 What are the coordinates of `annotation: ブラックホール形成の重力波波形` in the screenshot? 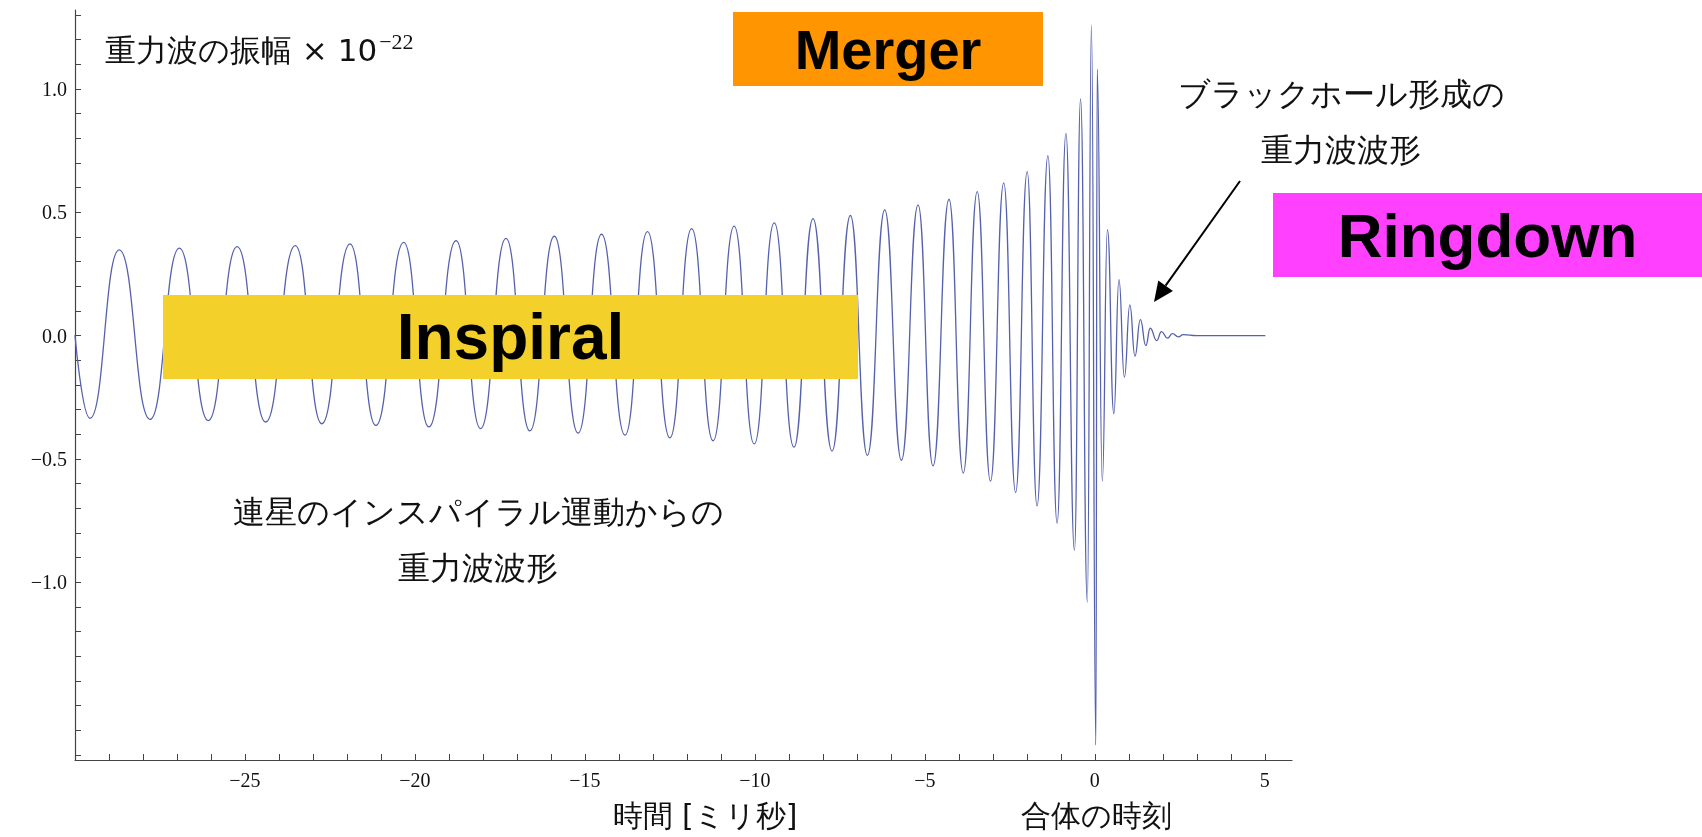 It's located at (1341, 122).